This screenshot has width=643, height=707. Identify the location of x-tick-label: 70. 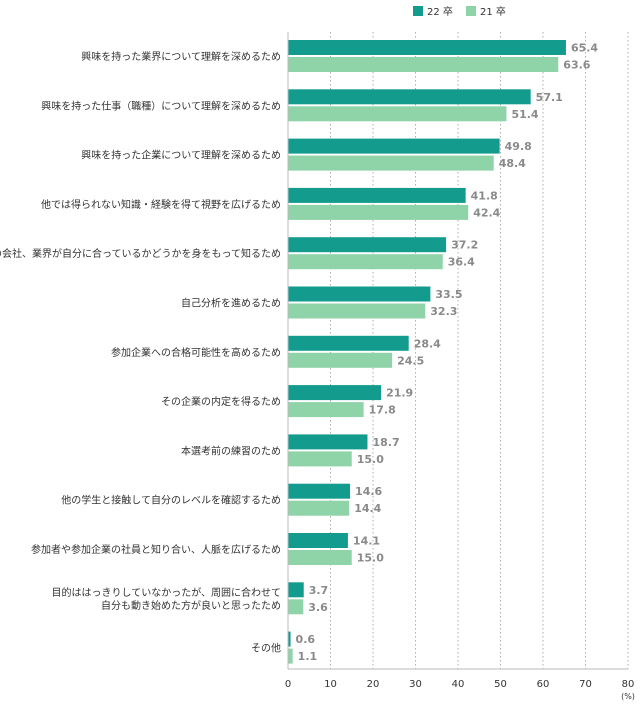
(585, 684).